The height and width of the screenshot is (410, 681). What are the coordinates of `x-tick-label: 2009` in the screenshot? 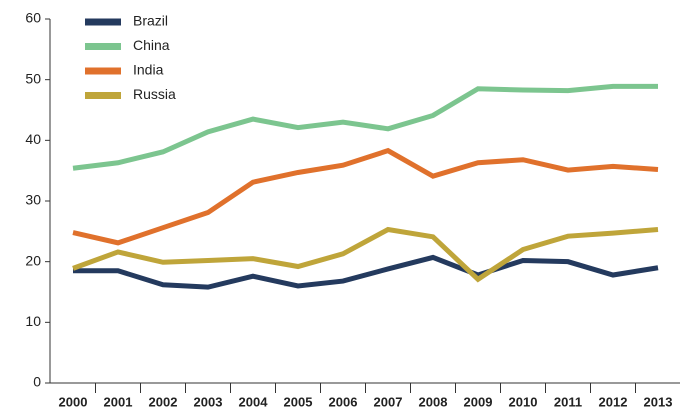 It's located at (478, 401).